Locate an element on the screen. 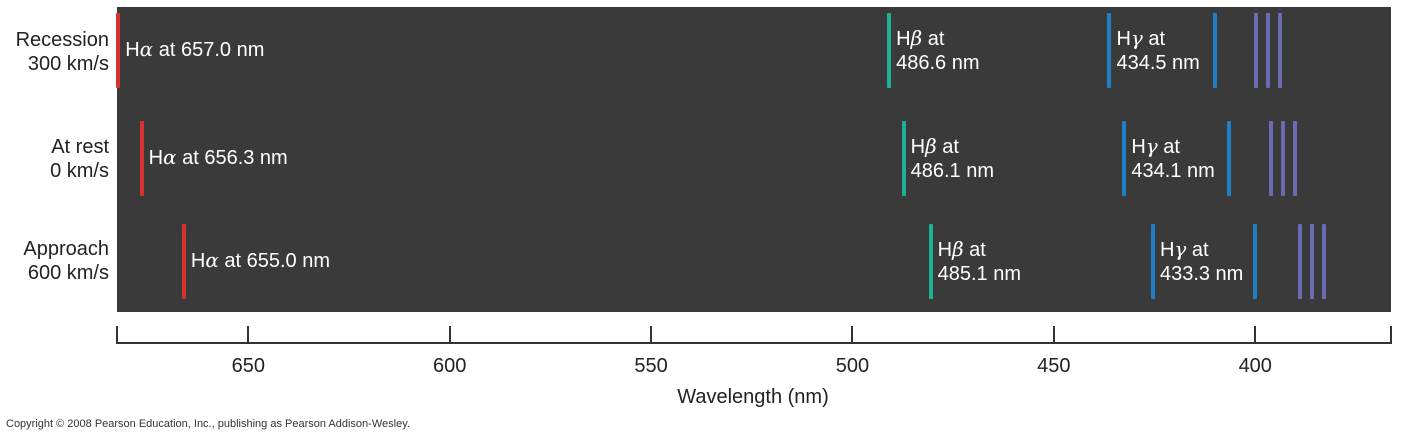 Image resolution: width=1402 pixels, height=440 pixels. row-label-recession: Recession 300 km/s is located at coordinates (62, 52).